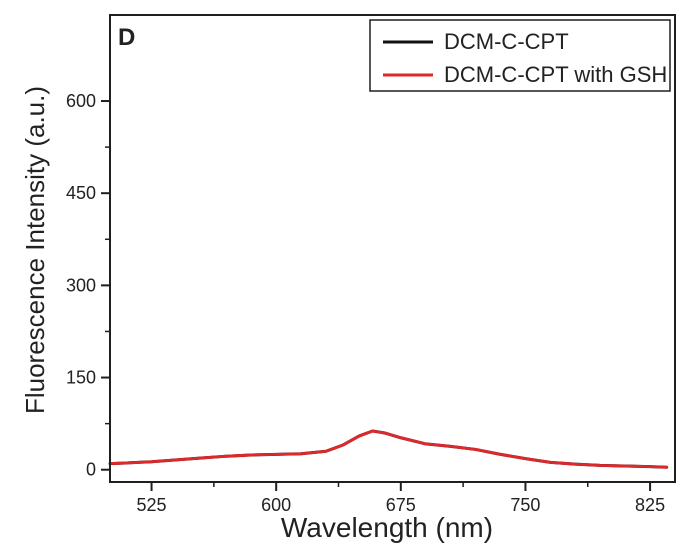 The height and width of the screenshot is (553, 682). I want to click on panel-label: D, so click(126, 37).